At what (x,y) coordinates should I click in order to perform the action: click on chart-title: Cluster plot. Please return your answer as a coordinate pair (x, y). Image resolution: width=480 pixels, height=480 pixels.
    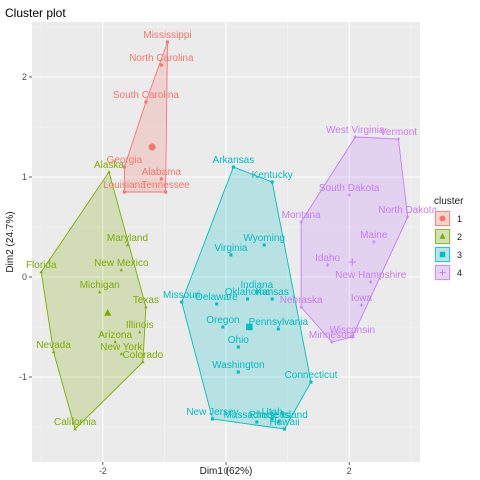
    Looking at the image, I should click on (35, 13).